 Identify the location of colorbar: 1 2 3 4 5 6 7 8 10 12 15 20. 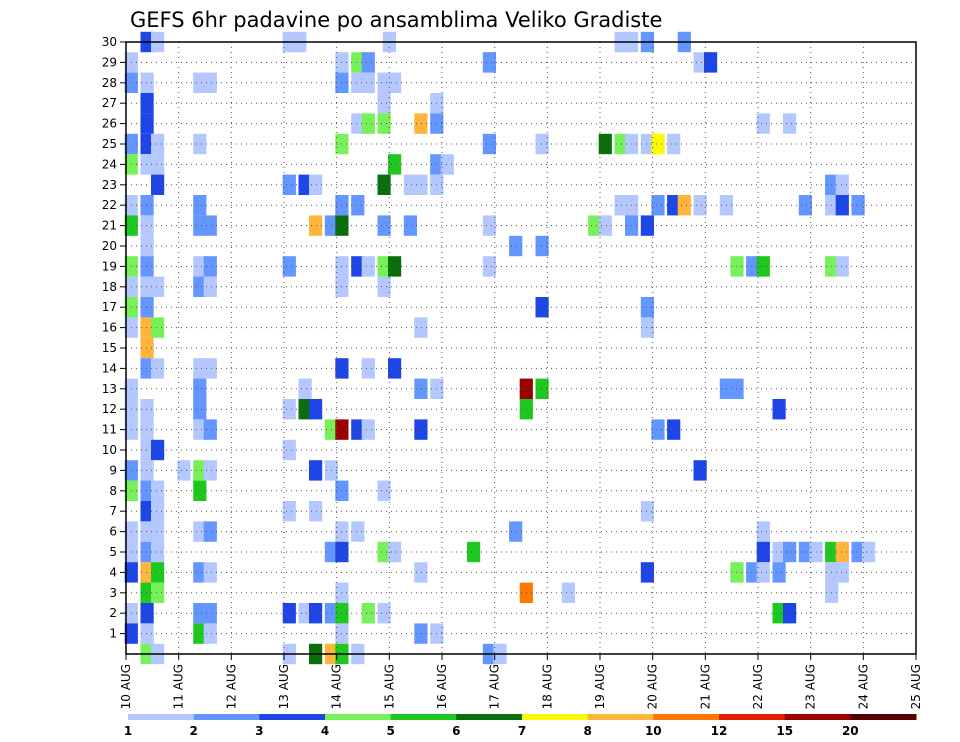
(520, 726).